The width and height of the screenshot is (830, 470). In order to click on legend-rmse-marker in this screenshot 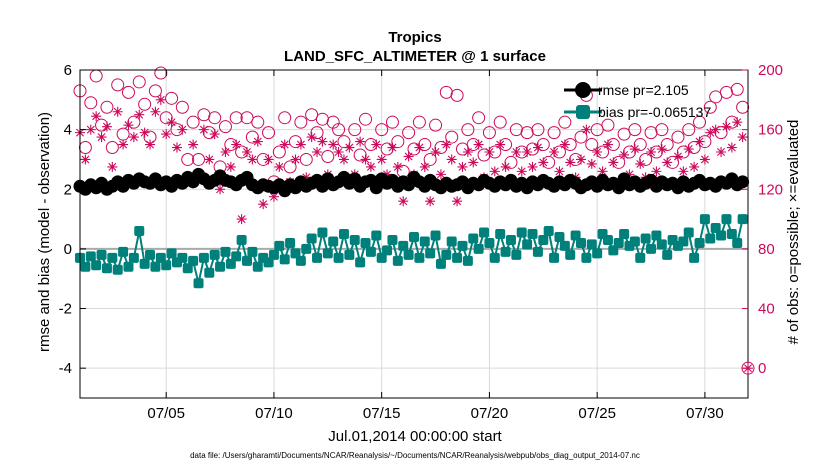, I will do `click(583, 90)`.